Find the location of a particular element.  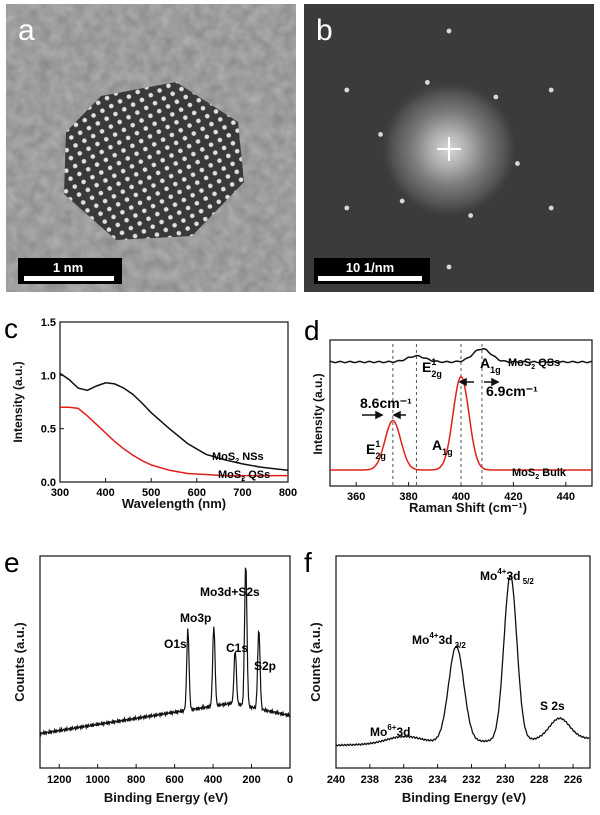

peak-label-mo4-52: Mo4+3d 5/2 is located at coordinates (507, 576).